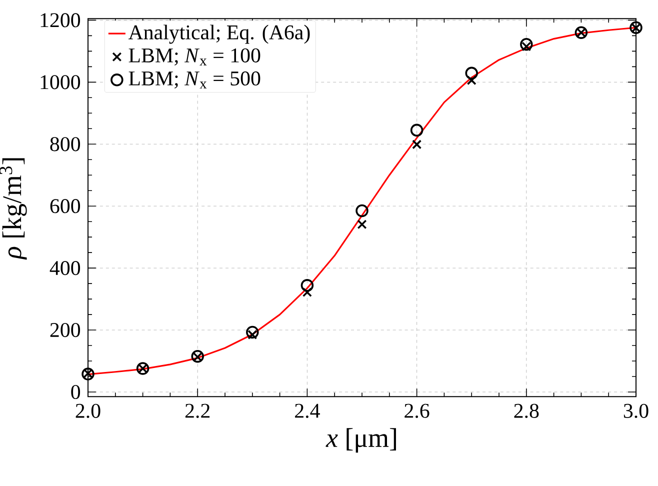 The width and height of the screenshot is (658, 486). I want to click on y-tick-label: 600, so click(65, 206).